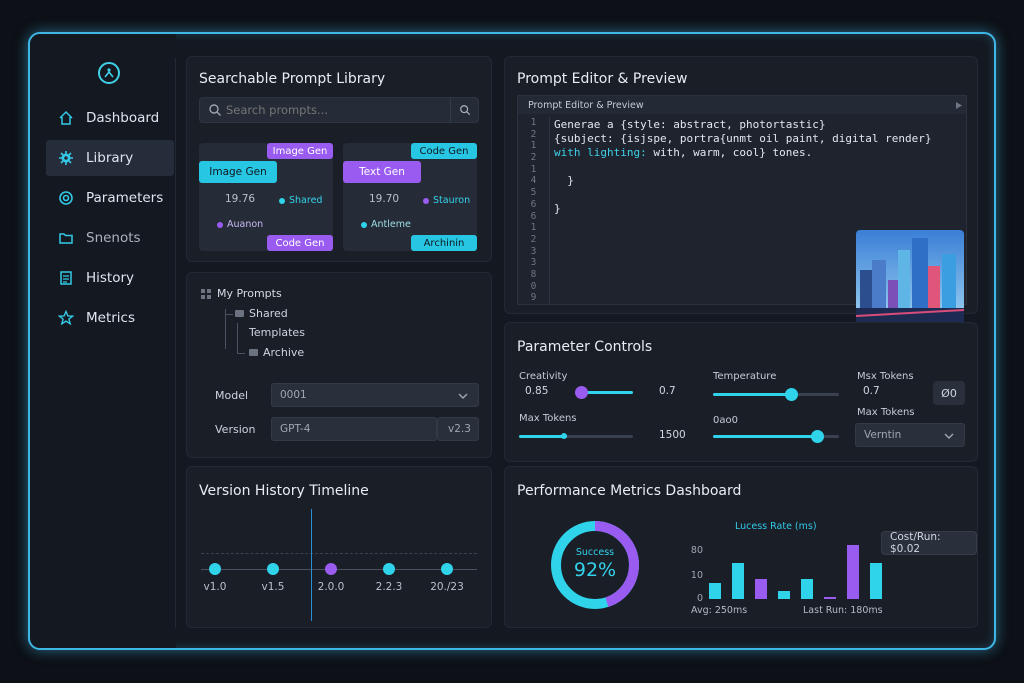 Image resolution: width=1024 pixels, height=683 pixels. What do you see at coordinates (886, 412) in the screenshot?
I see `right-max-tokens-label-2: Max Tokens` at bounding box center [886, 412].